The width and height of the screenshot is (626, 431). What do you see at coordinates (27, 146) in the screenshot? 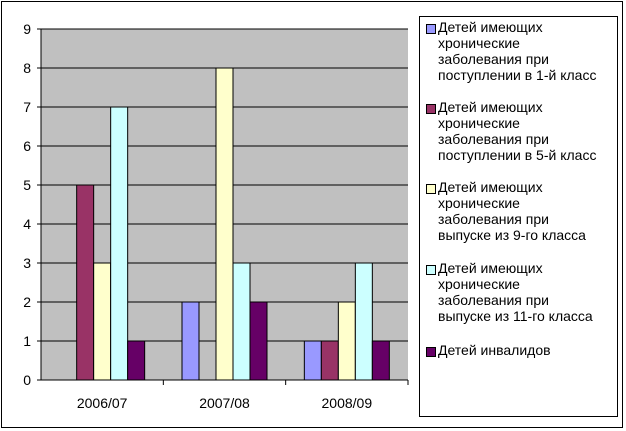
I see `y-tick-label: 6` at bounding box center [27, 146].